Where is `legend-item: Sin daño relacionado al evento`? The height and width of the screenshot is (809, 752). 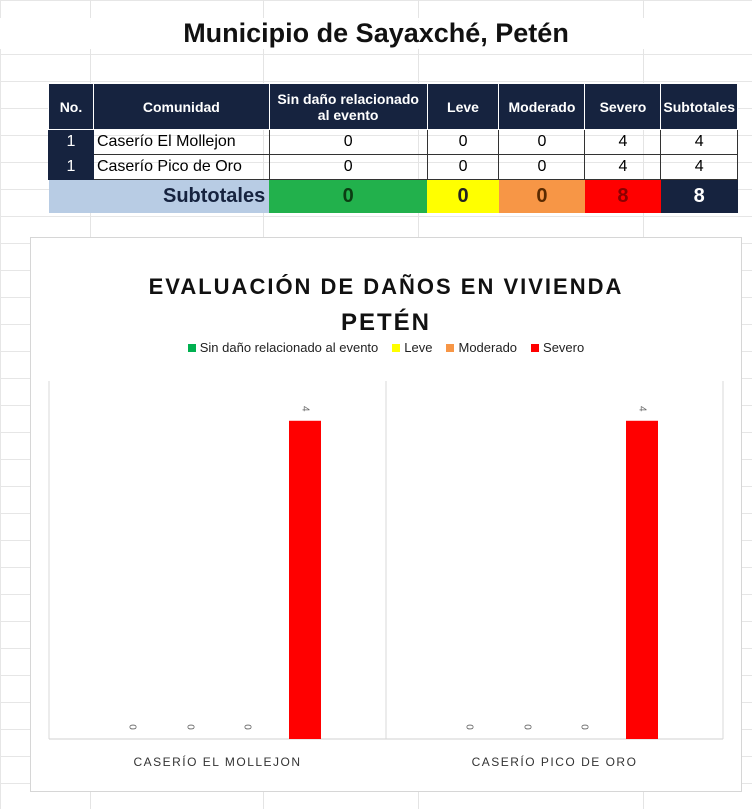 legend-item: Sin daño relacionado al evento is located at coordinates (283, 347).